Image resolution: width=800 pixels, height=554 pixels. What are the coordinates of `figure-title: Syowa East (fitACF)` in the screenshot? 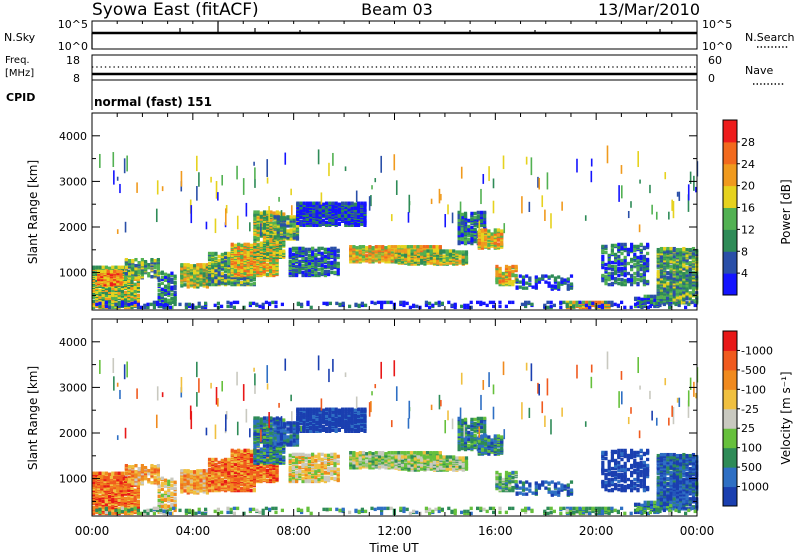 It's located at (175, 10).